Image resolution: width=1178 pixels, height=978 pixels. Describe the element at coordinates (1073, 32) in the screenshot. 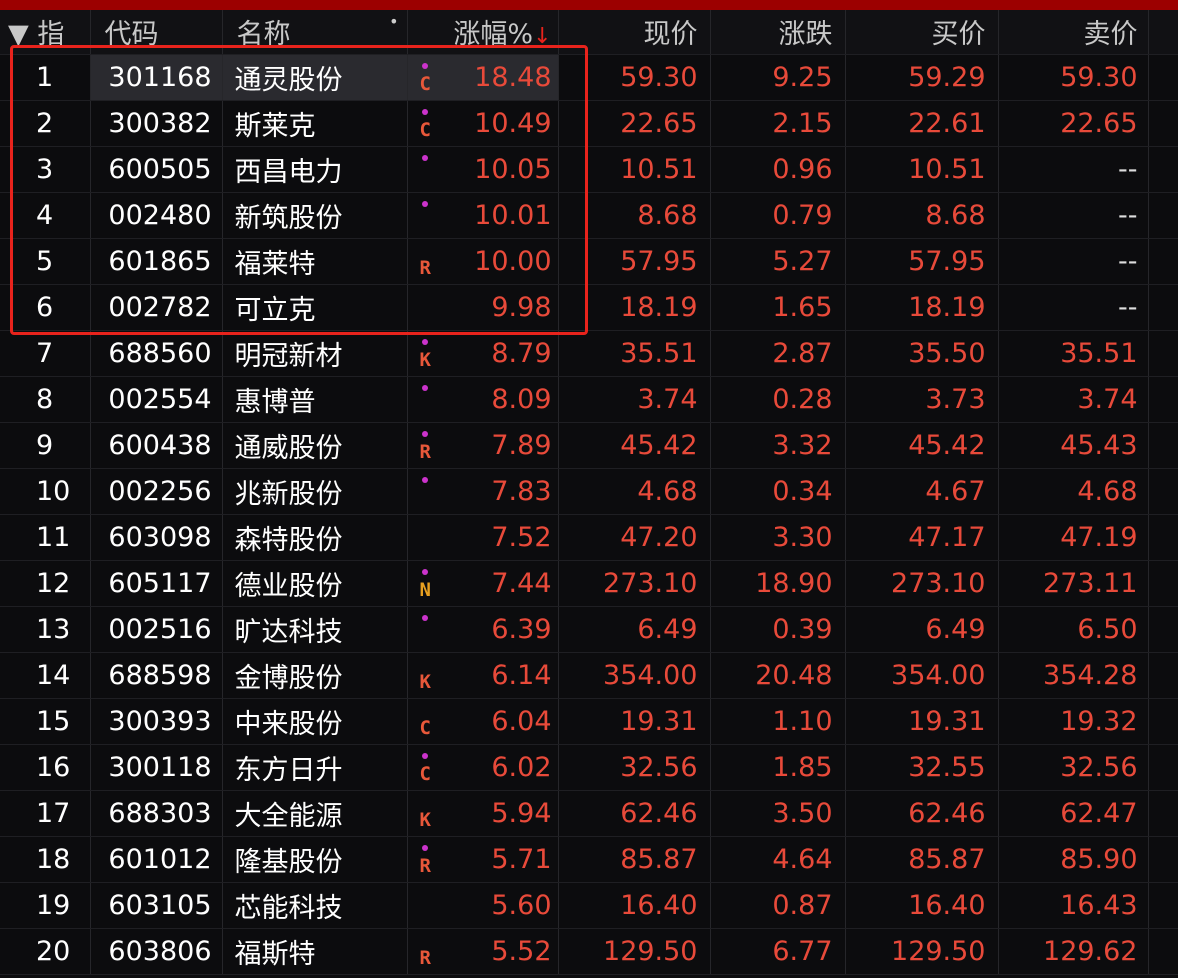

I see `header-ask: 卖价` at that location.